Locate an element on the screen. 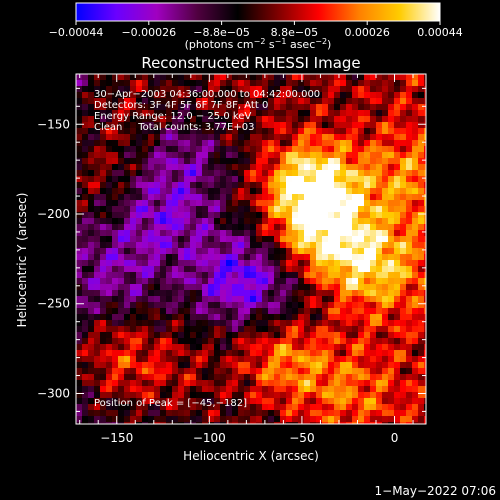 The height and width of the screenshot is (500, 500). peak-position-label: Position of Peak = [−45,−182] is located at coordinates (170, 403).